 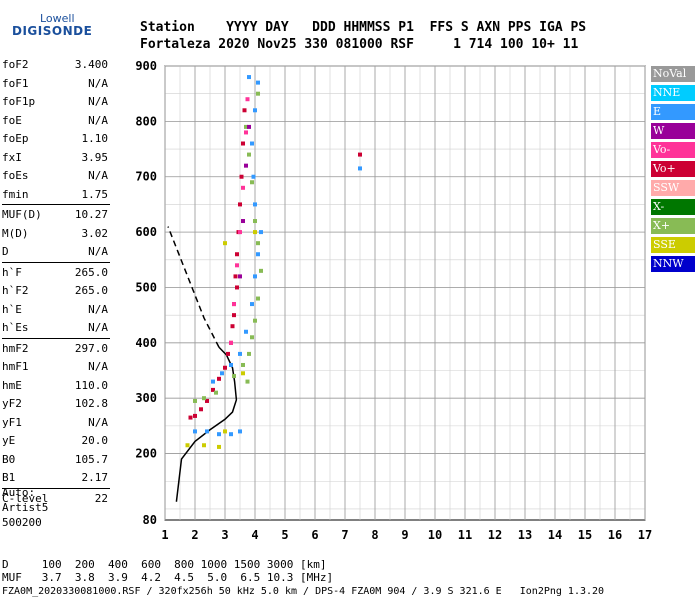 What do you see at coordinates (55, 103) in the screenshot?
I see `param-row-2: foF1p N/A` at bounding box center [55, 103].